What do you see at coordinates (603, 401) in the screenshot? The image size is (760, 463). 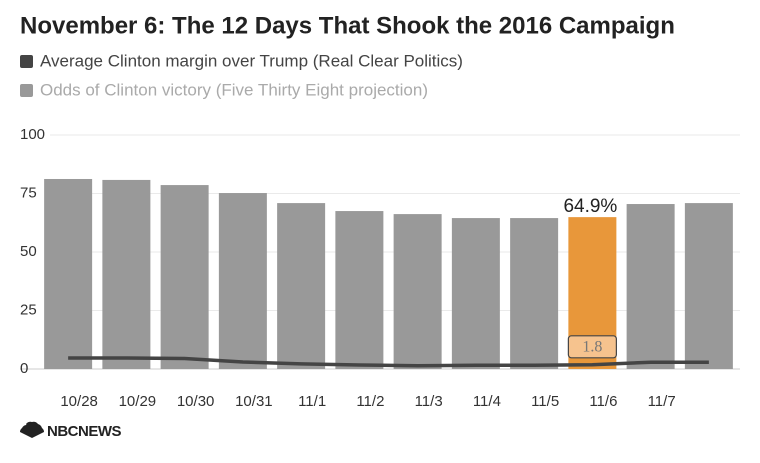 I see `x-tick-label: 11/6` at bounding box center [603, 401].